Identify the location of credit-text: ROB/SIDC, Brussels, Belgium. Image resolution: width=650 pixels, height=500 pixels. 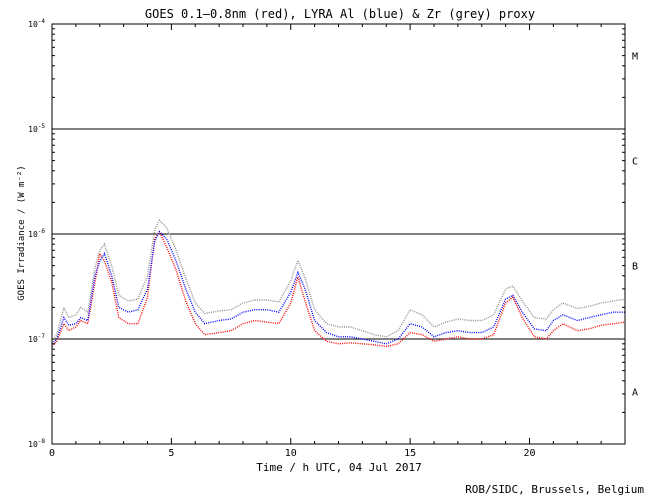
(554, 489).